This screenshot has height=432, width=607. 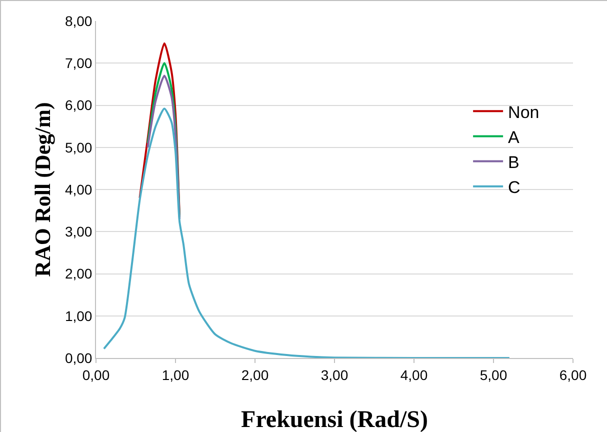 I want to click on y-tick-label: 6,00, so click(x=78, y=105).